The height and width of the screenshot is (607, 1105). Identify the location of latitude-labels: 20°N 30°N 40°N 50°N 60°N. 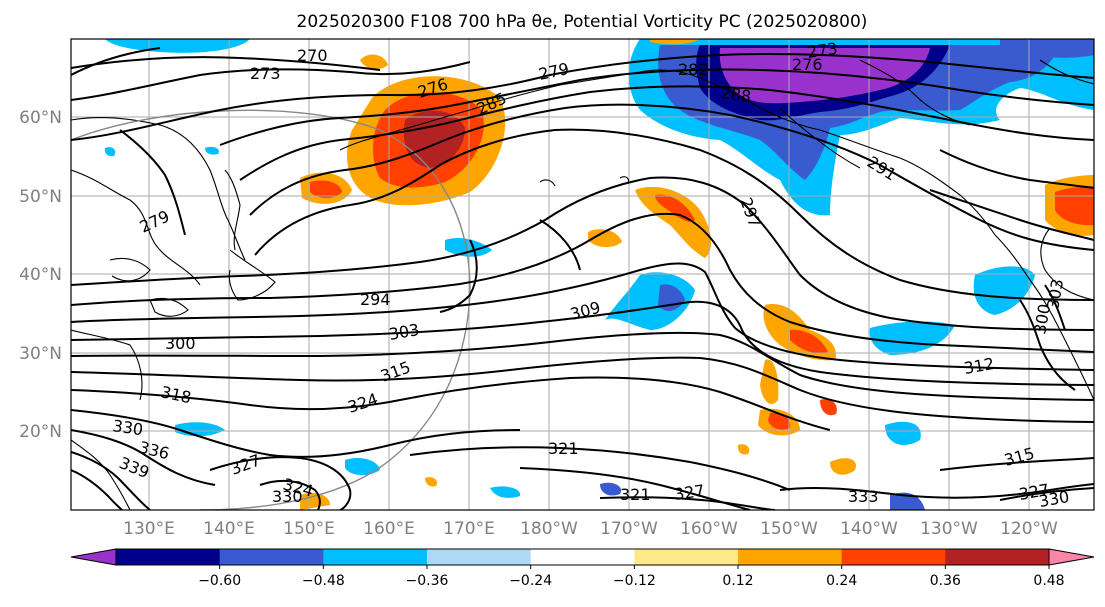
(40, 275).